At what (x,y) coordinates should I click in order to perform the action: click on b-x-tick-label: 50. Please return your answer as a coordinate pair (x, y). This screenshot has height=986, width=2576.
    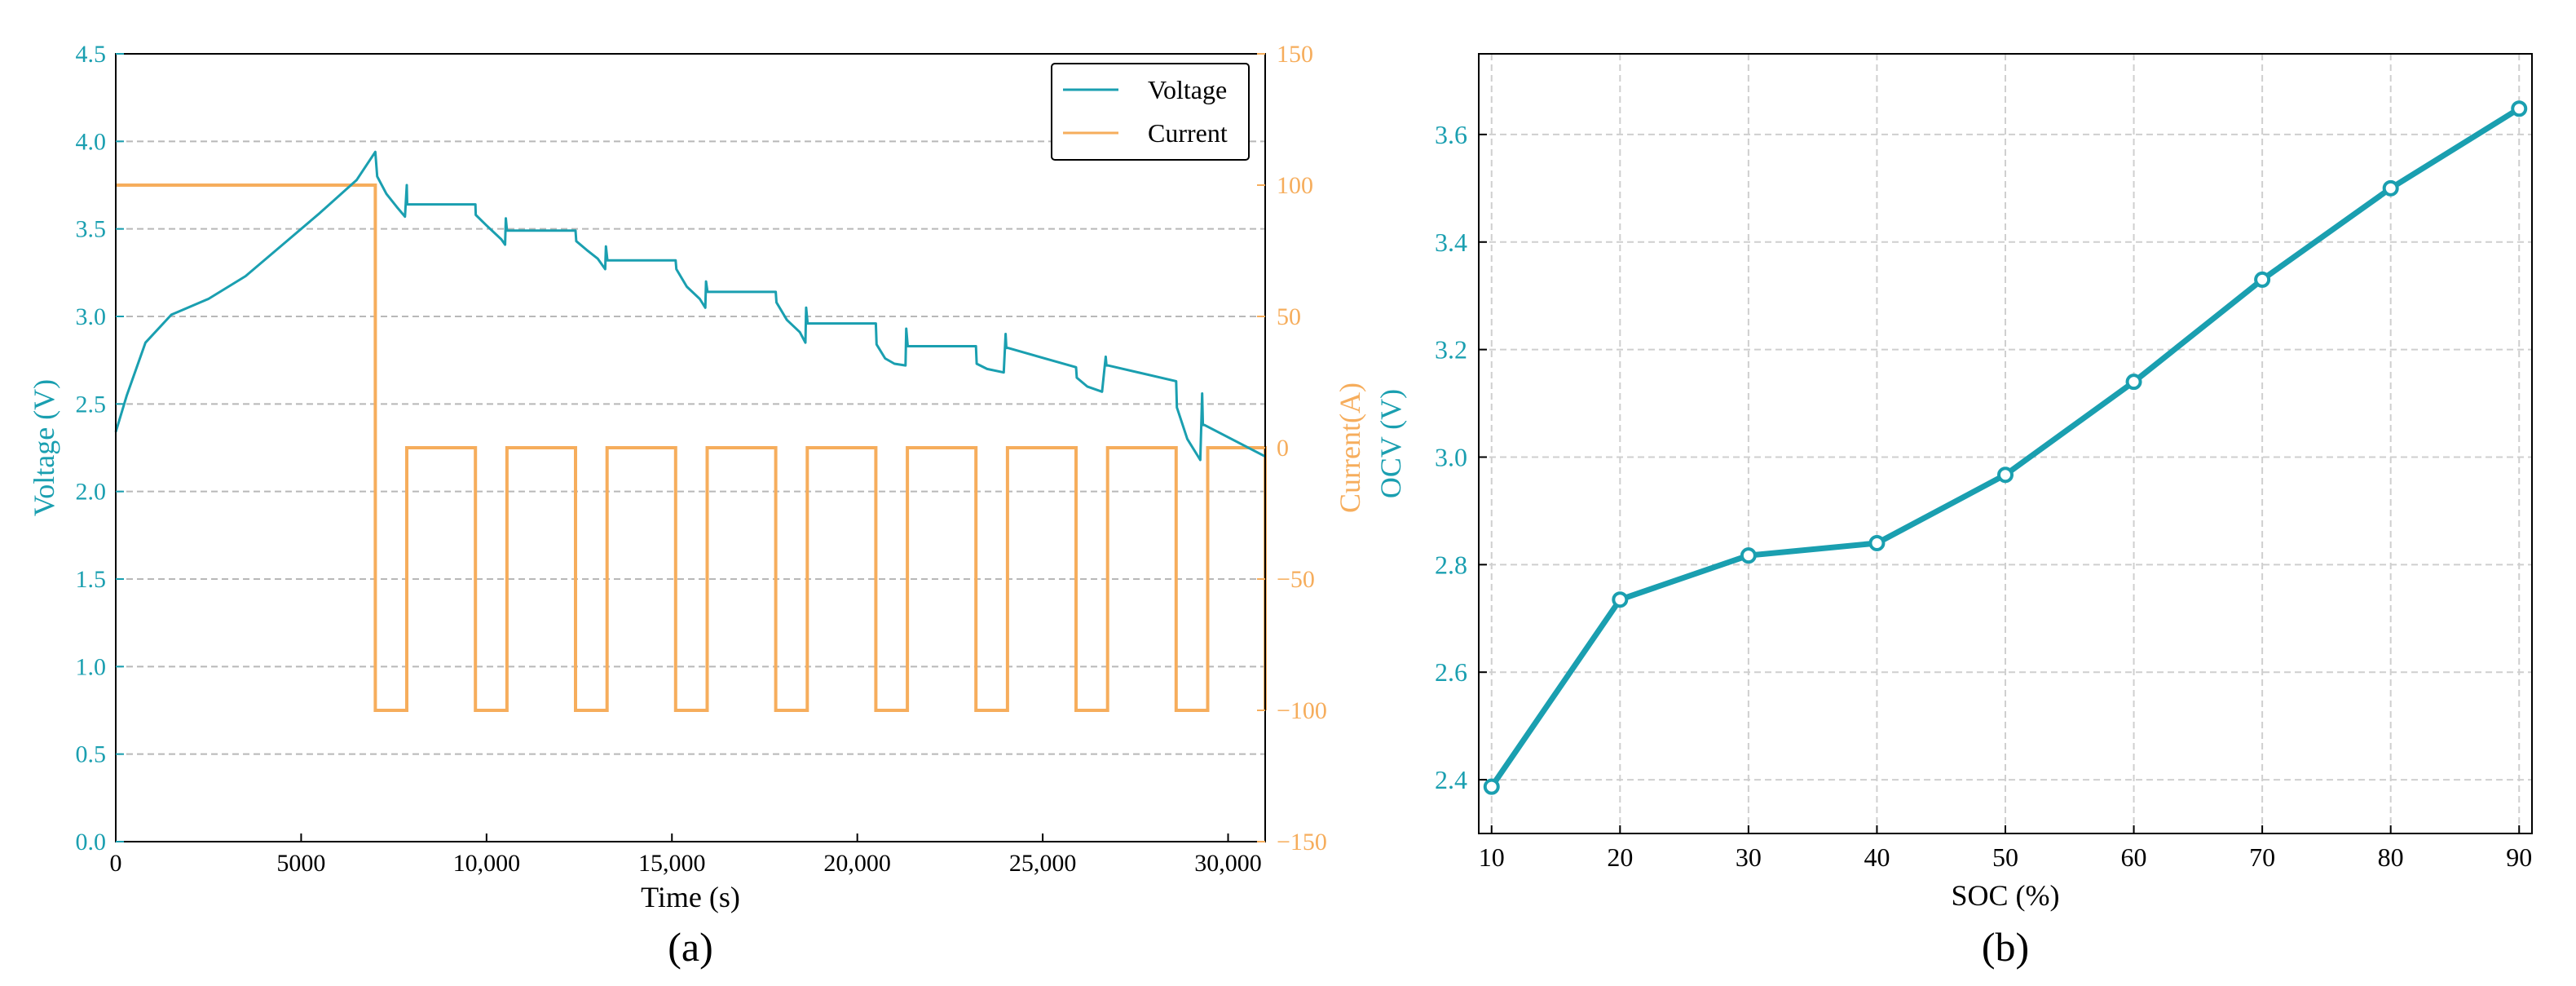
    Looking at the image, I should click on (2005, 857).